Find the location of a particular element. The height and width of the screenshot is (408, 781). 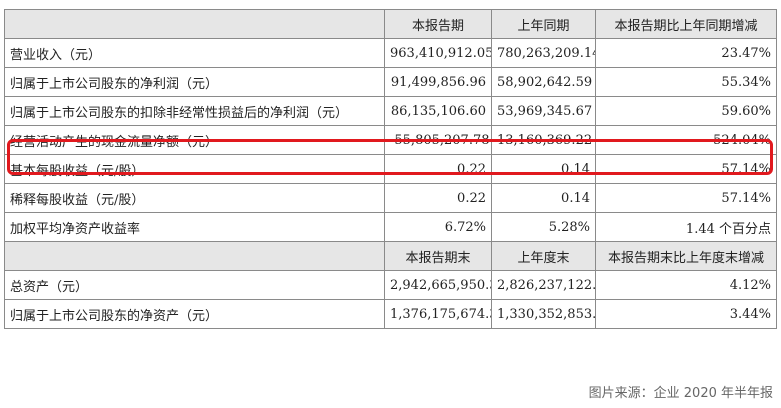

header-change: 本报告期比上年同期增减 is located at coordinates (686, 24).